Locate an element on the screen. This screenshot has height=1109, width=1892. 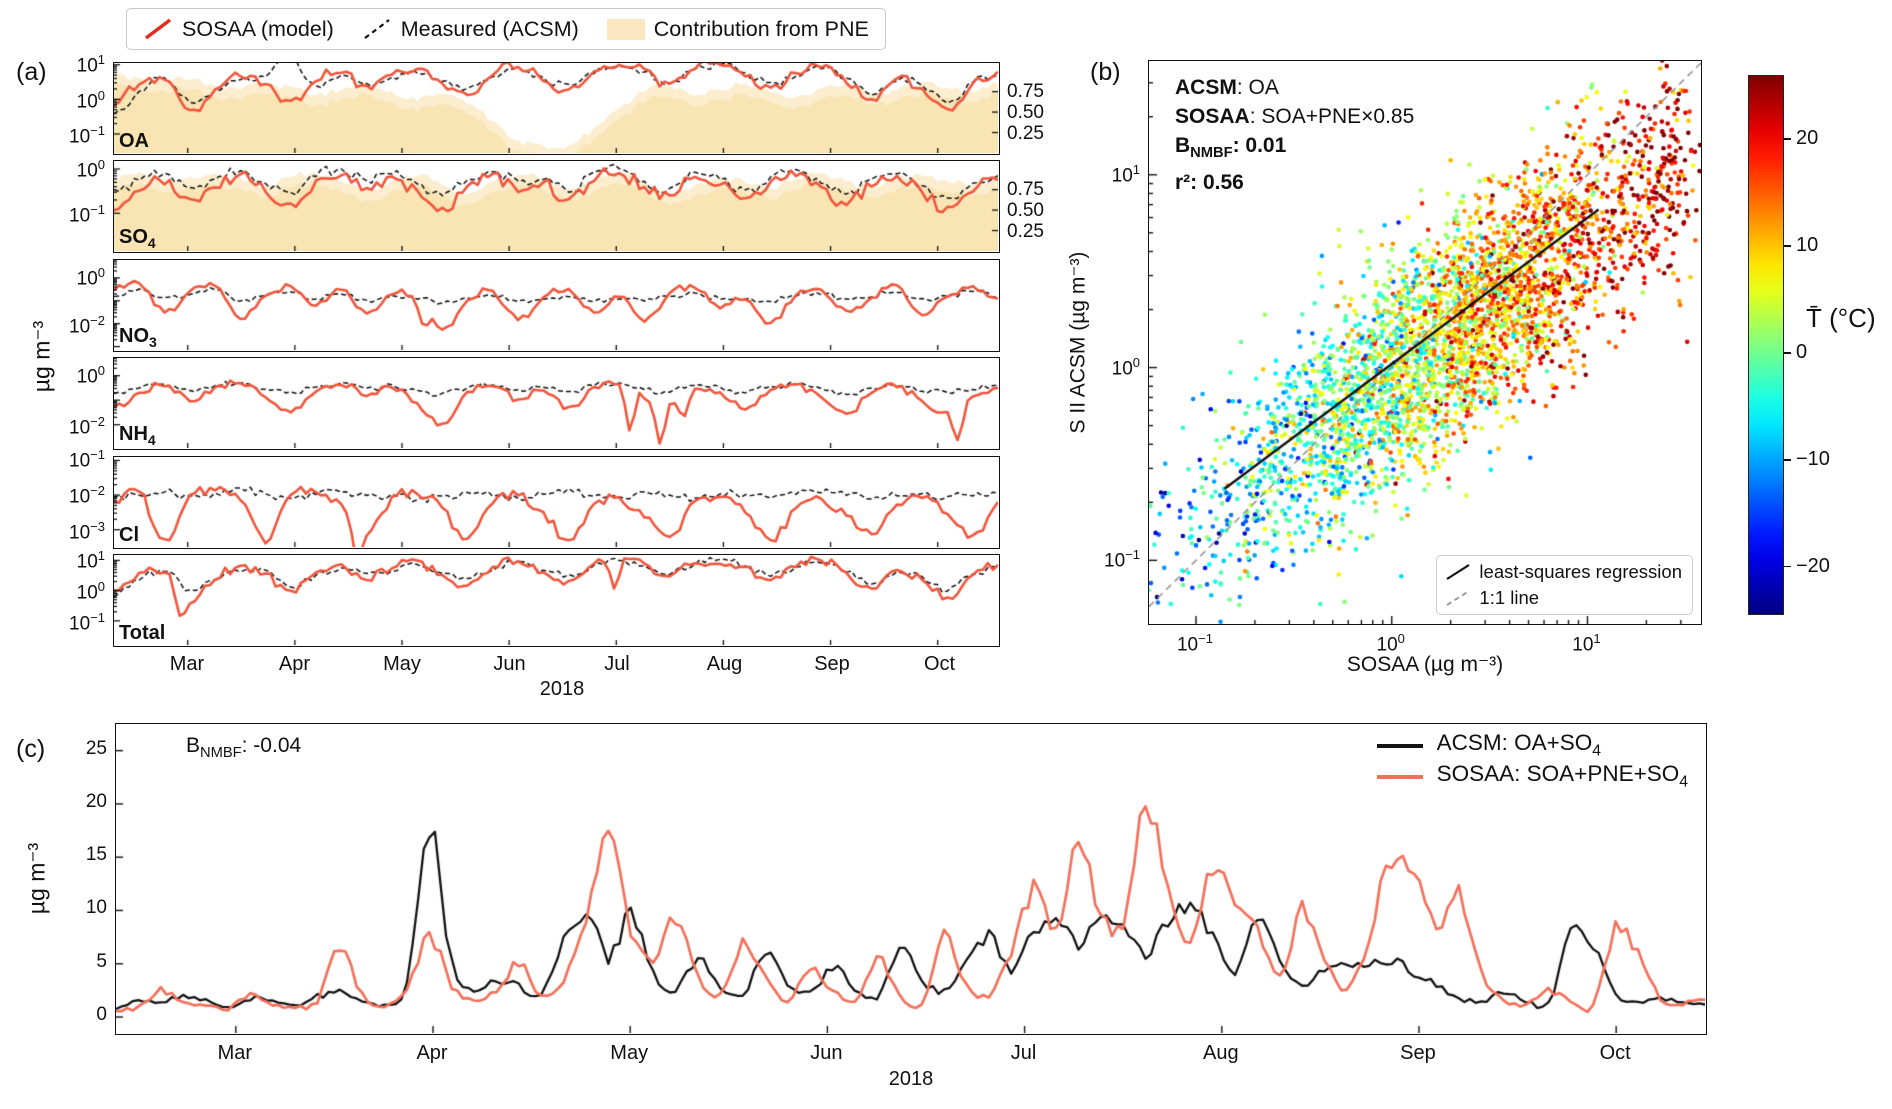
month-label-may: May is located at coordinates (402, 664).